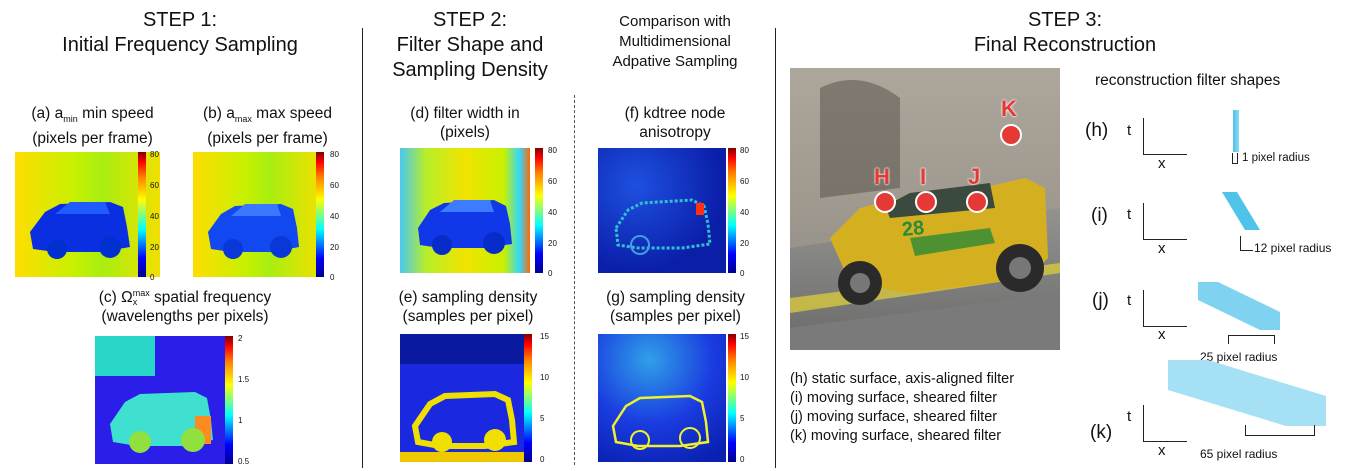  Describe the element at coordinates (267, 126) in the screenshot. I see `panel-b-caption: (b) amax max speed (pixels per frame)` at that location.